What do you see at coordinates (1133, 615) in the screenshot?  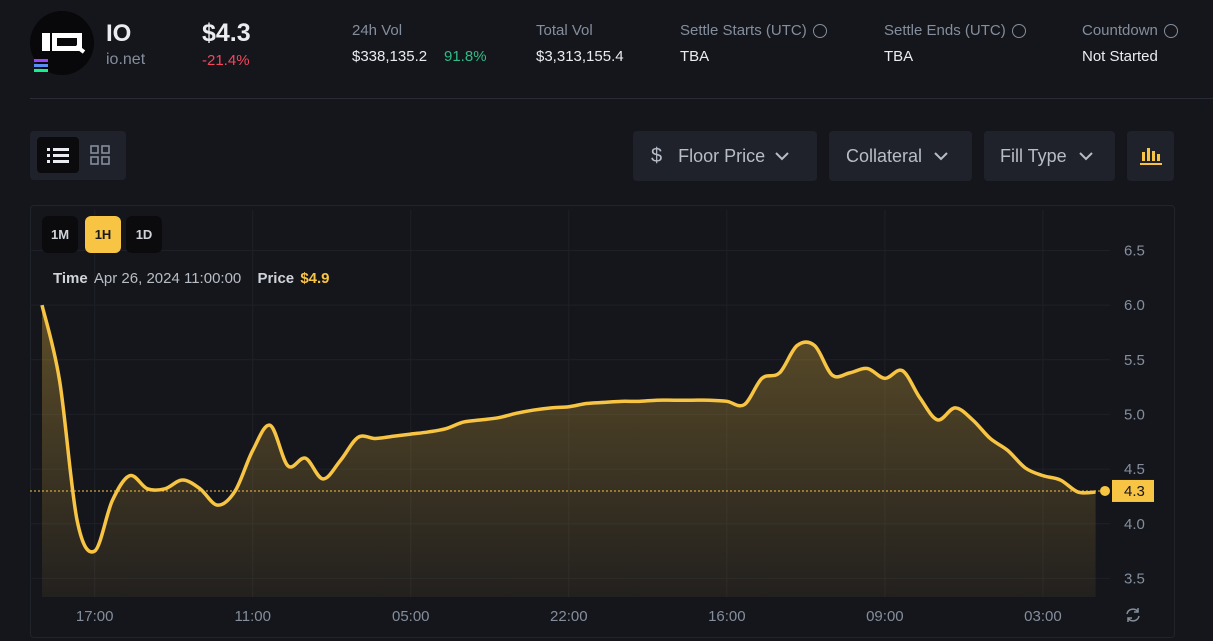 I see `refresh-button` at bounding box center [1133, 615].